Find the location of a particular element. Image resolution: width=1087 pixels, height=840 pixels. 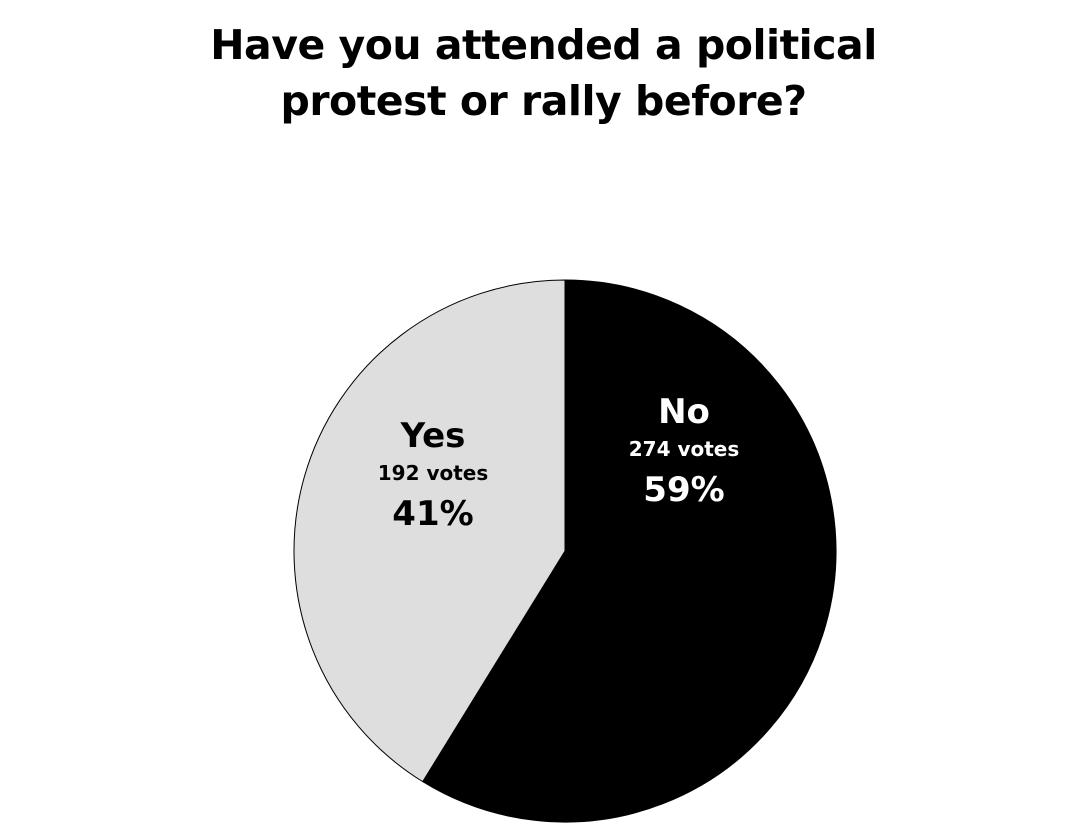

chart-title-line-1: Have you attended a political is located at coordinates (543, 45).